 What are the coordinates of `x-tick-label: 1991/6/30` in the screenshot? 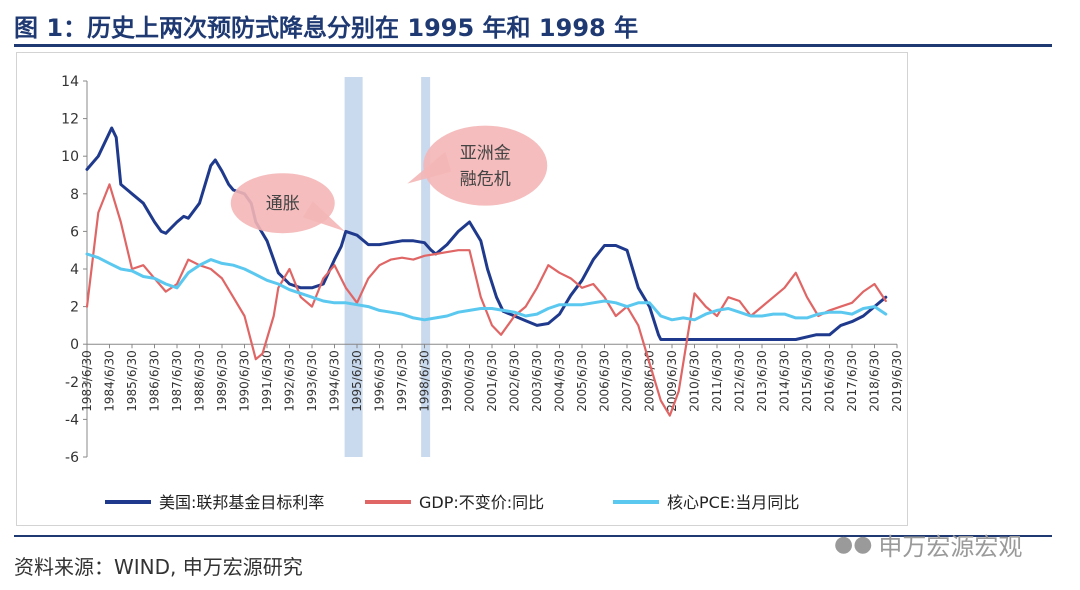 It's located at (267, 381).